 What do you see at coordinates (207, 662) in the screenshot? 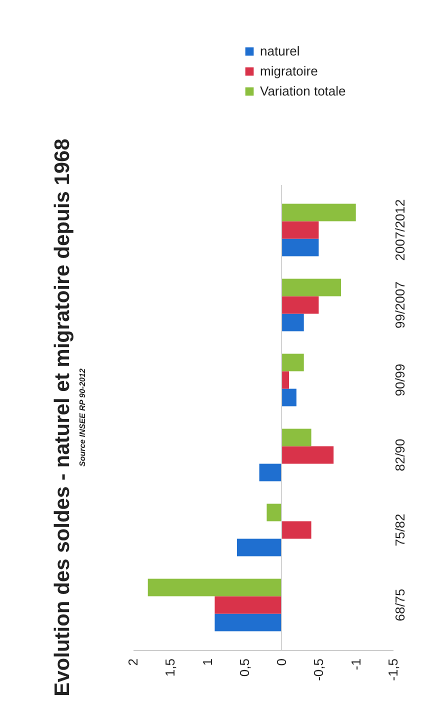
I see `x-tick-label: 1` at bounding box center [207, 662].